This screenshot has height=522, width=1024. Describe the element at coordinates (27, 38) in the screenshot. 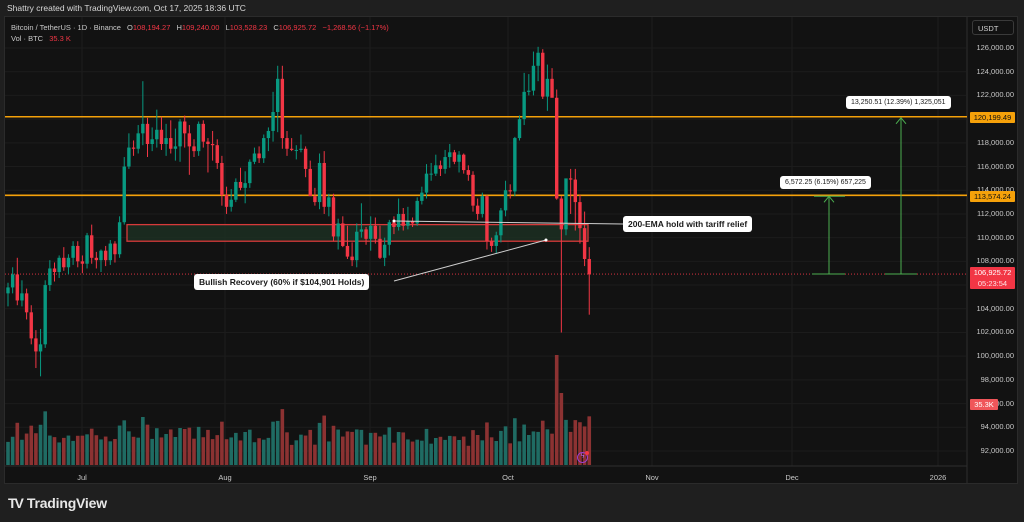

I see `volume-label: Vol · BTC` at that location.